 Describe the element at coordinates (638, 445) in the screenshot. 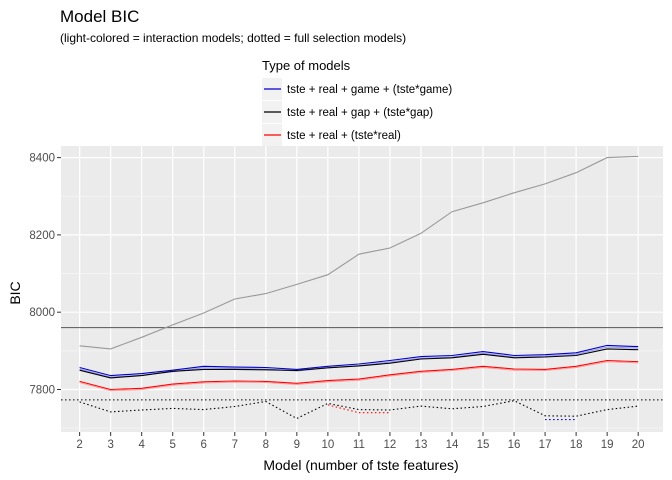

I see `x-tick-label: 20` at that location.